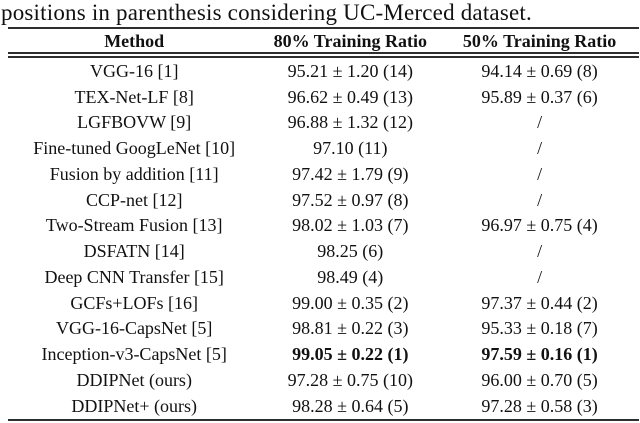 The width and height of the screenshot is (640, 423). Describe the element at coordinates (134, 276) in the screenshot. I see `method-cell: Deep CNN Transfer [15]` at that location.